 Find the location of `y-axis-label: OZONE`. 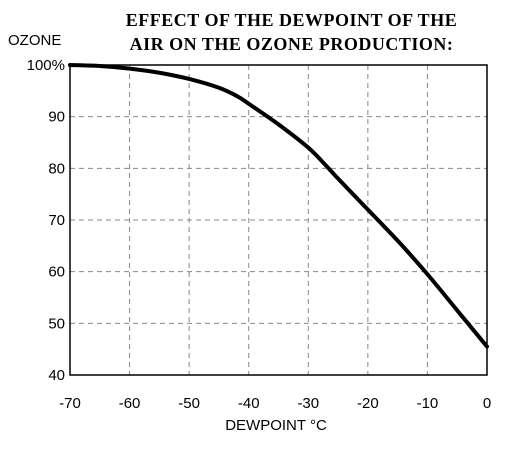

y-axis-label: OZONE is located at coordinates (34, 40).